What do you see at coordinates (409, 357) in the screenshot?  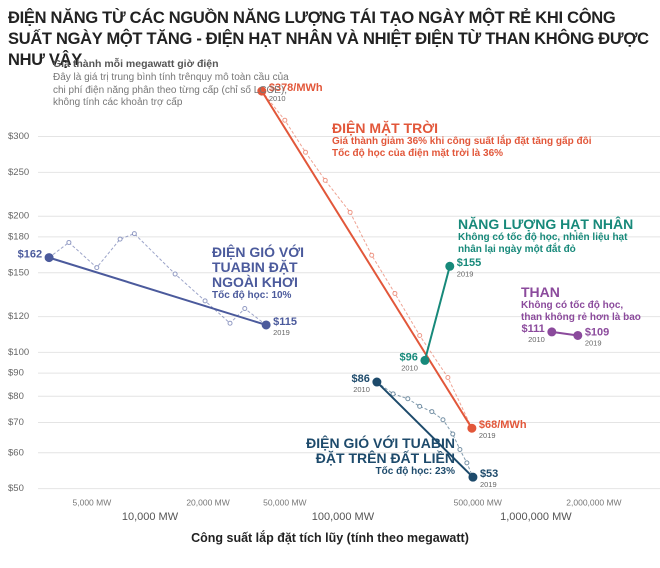 I see `value-label: $96` at bounding box center [409, 357].